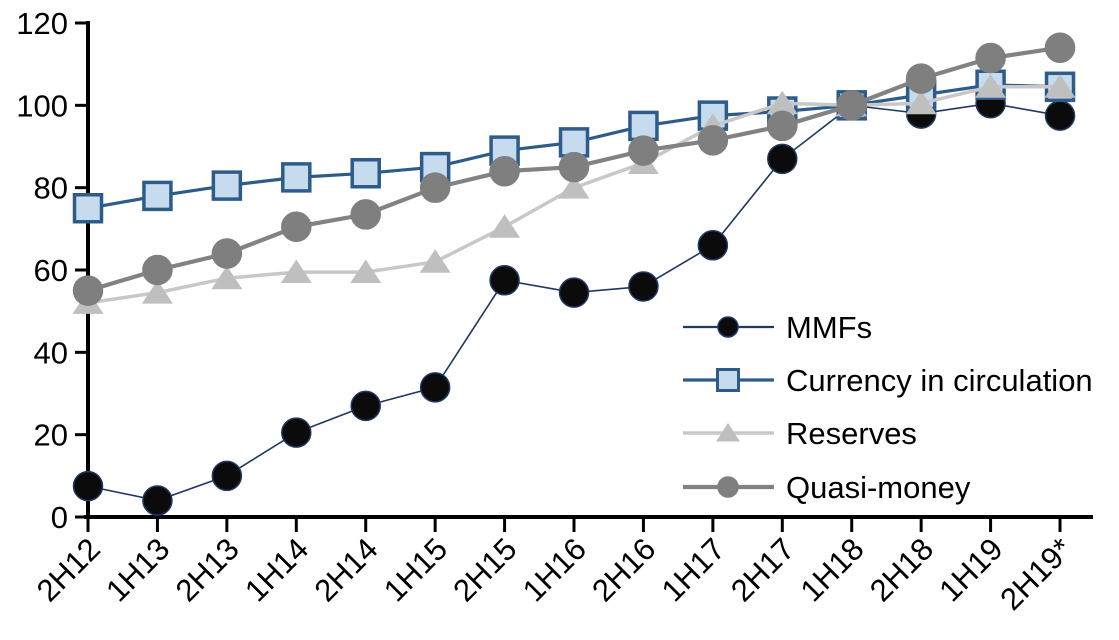 The width and height of the screenshot is (1119, 640). What do you see at coordinates (554, 569) in the screenshot?
I see `x-tick-label: 1H16` at bounding box center [554, 569].